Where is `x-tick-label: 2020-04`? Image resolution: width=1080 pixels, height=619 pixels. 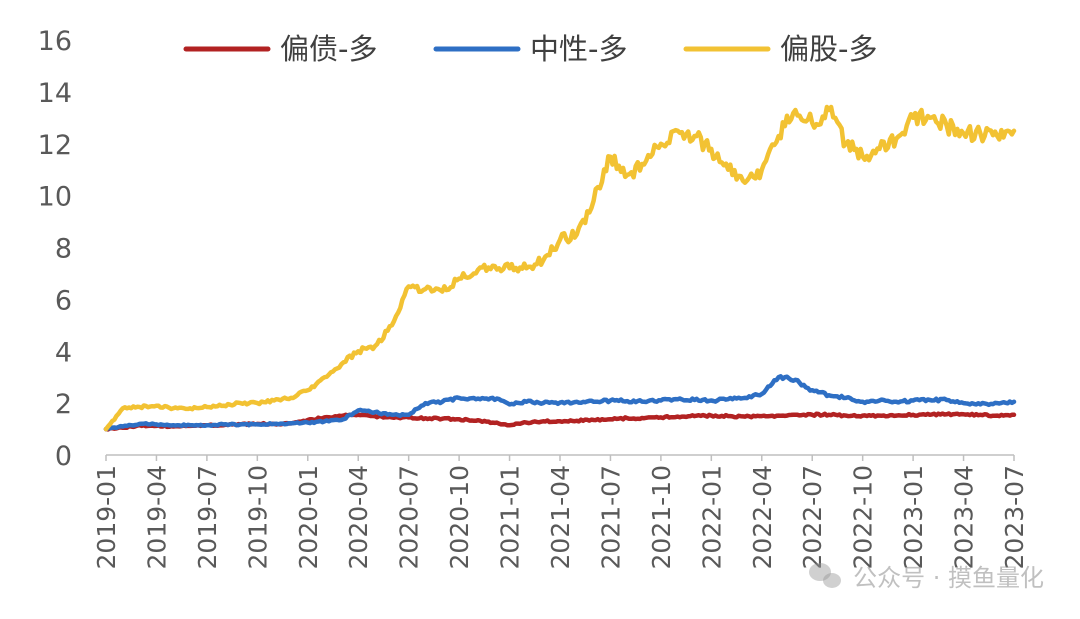
x-tick-label: 2020-04 is located at coordinates (358, 517).